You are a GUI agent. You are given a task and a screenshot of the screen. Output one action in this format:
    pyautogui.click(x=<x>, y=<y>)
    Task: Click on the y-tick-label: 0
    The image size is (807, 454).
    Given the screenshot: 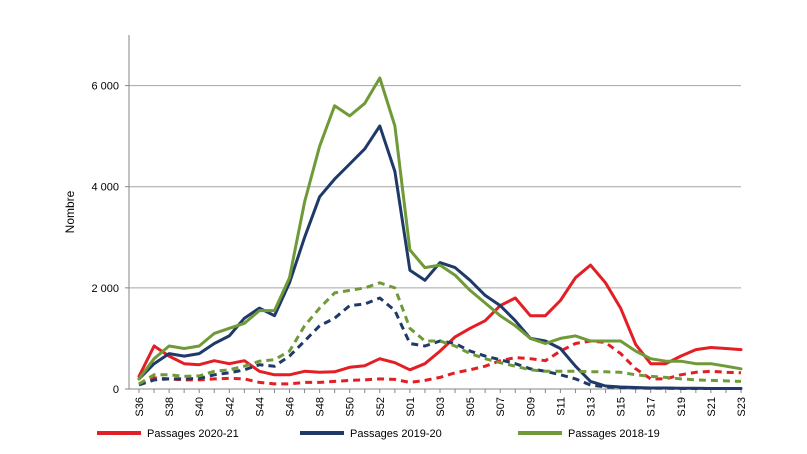 What is the action you would take?
    pyautogui.click(x=116, y=390)
    